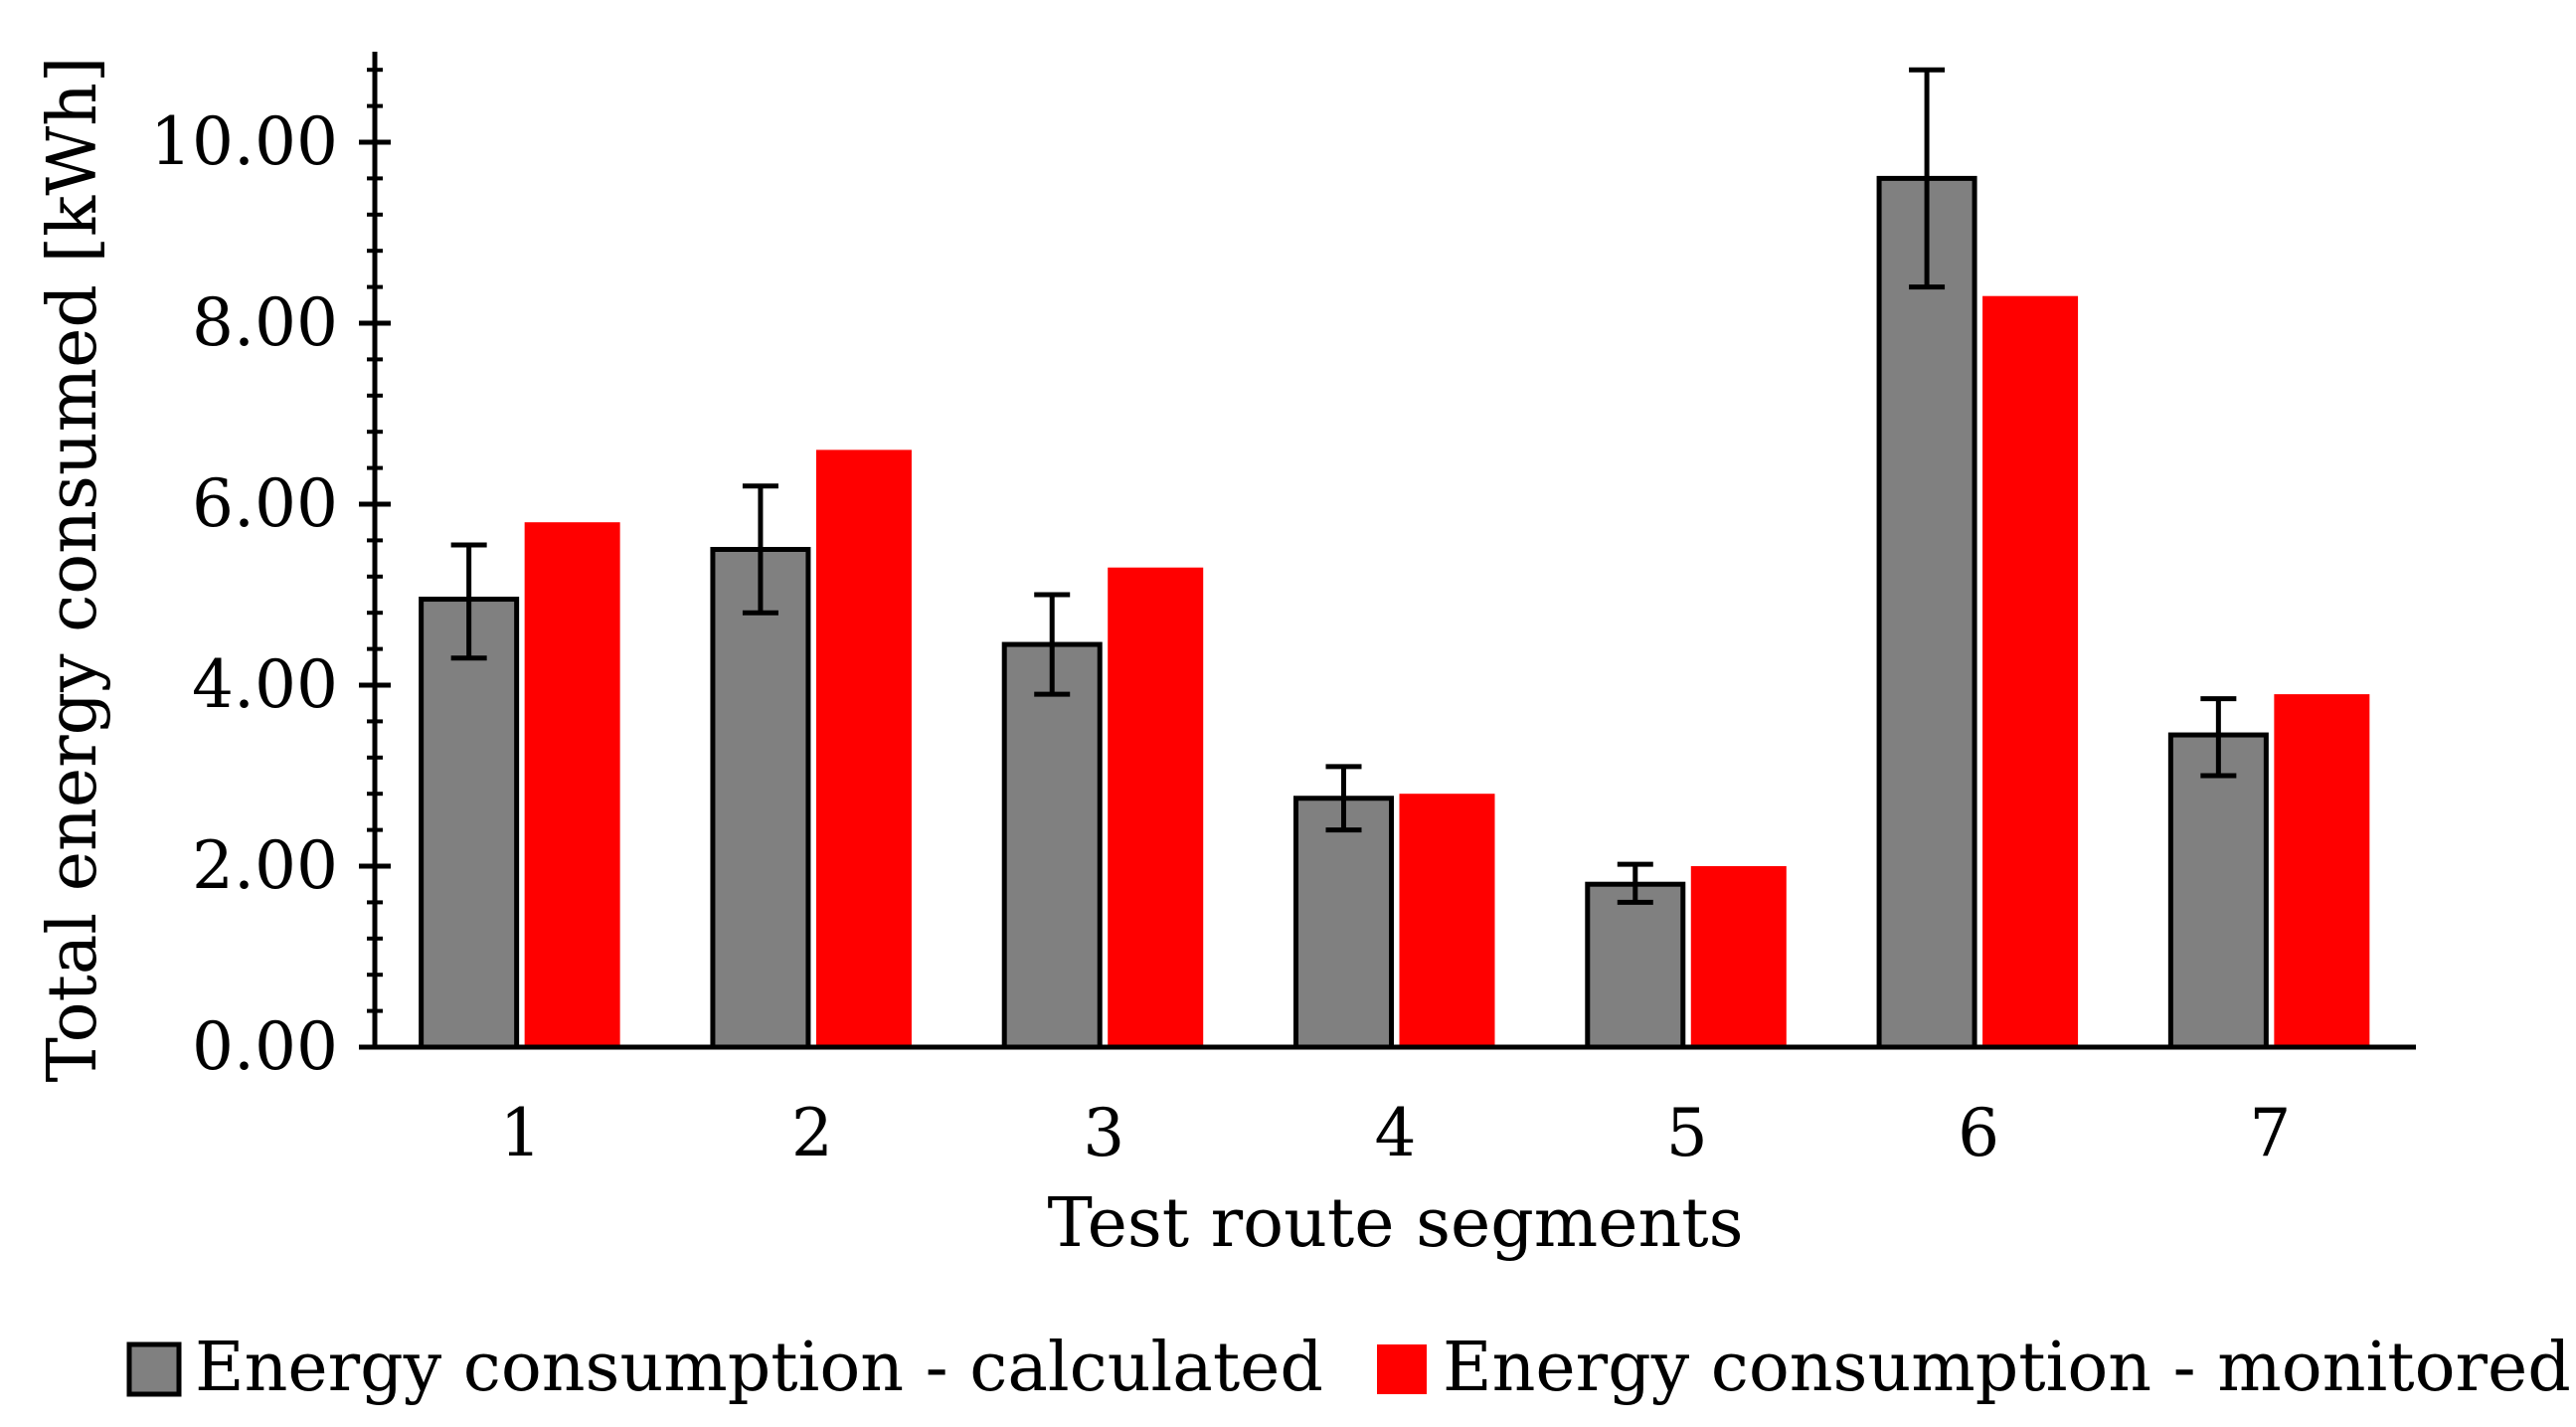  I want to click on x-ticks-layer: 1 2 3 4 5 6 7, so click(1396, 1133).